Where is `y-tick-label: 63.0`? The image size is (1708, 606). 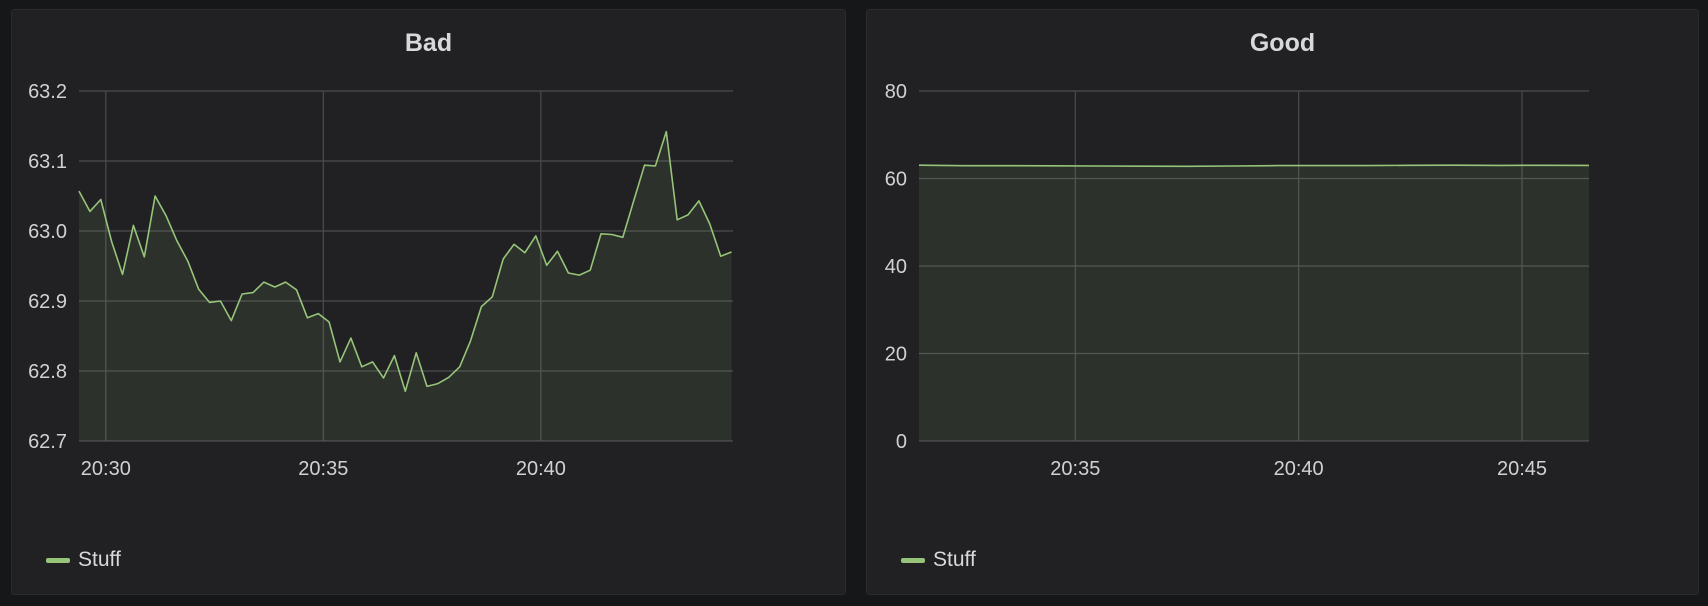 y-tick-label: 63.0 is located at coordinates (47, 232).